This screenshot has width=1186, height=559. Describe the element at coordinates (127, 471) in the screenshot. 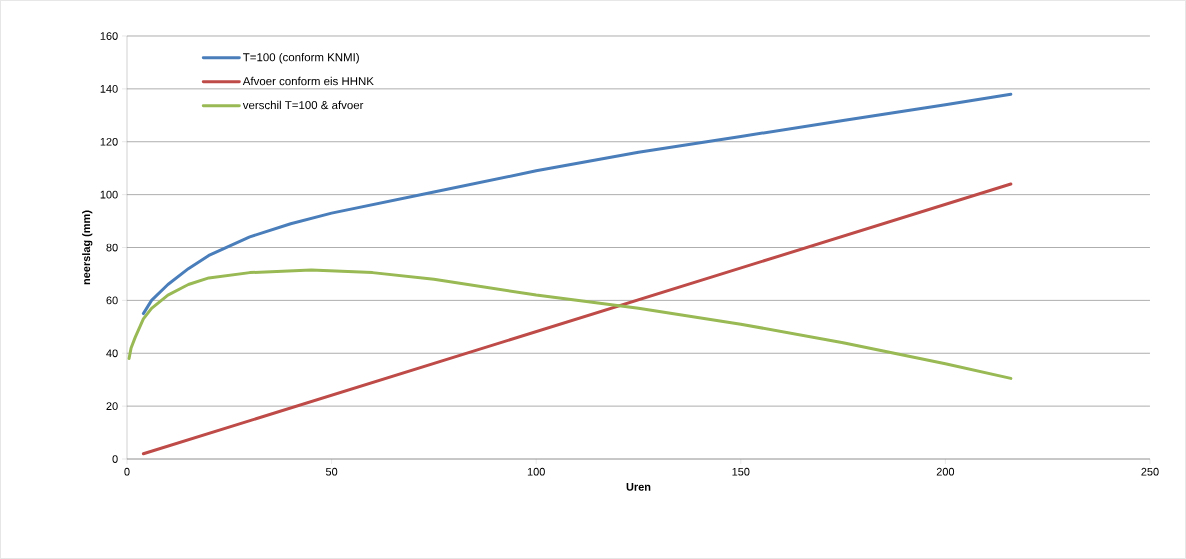

I see `x-tick-label: 0` at that location.